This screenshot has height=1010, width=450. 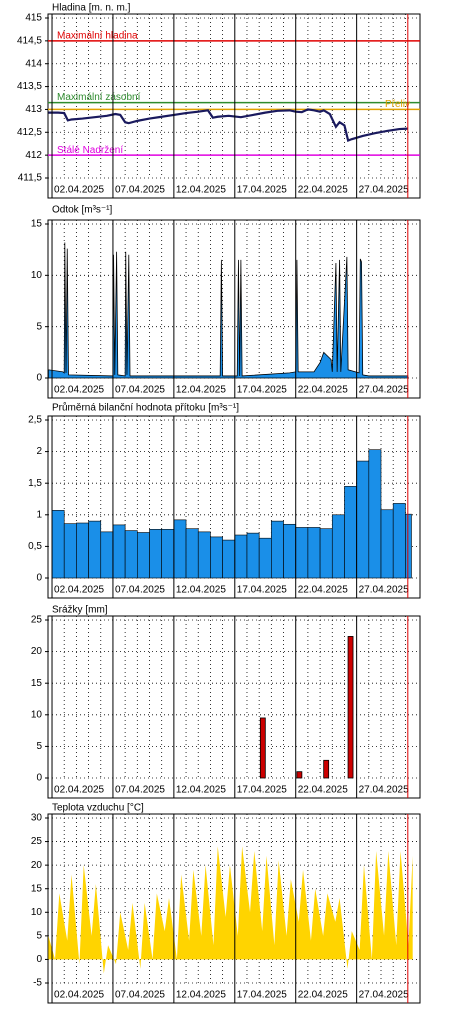 What do you see at coordinates (97, 35) in the screenshot?
I see `reference-label: Maximální hladina` at bounding box center [97, 35].